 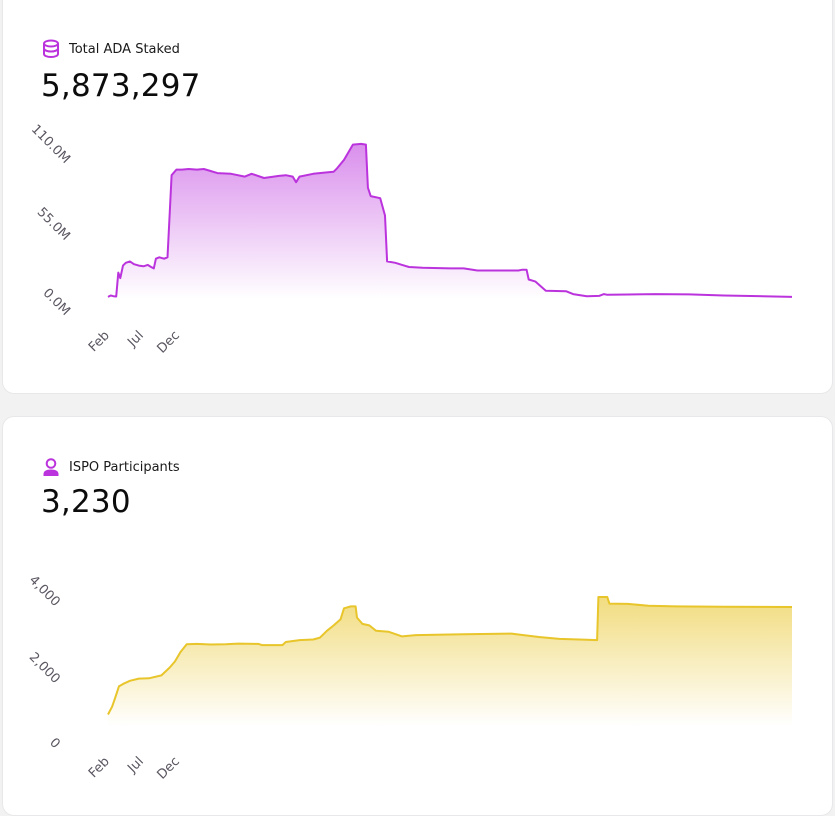 What do you see at coordinates (44, 668) in the screenshot?
I see `y-tick-label: 2,000` at bounding box center [44, 668].